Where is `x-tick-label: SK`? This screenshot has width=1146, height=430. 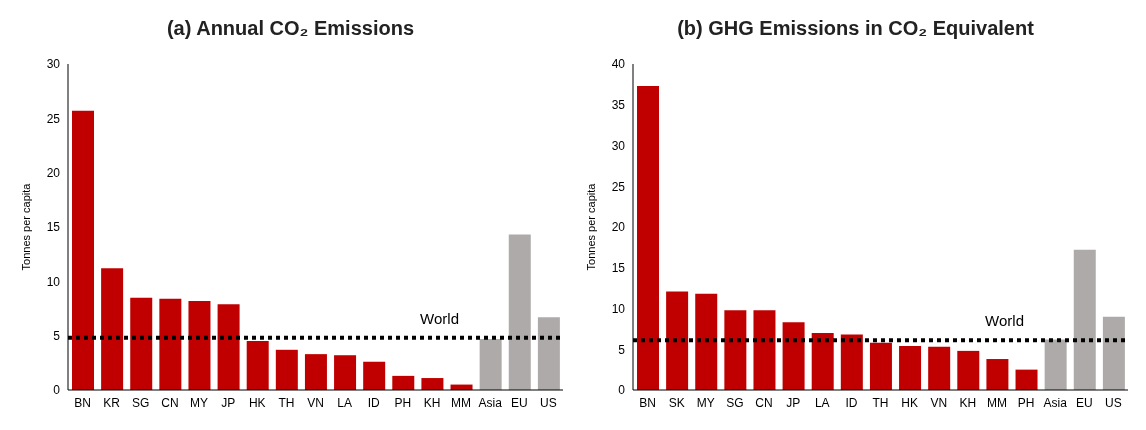 x-tick-label: SK is located at coordinates (676, 402).